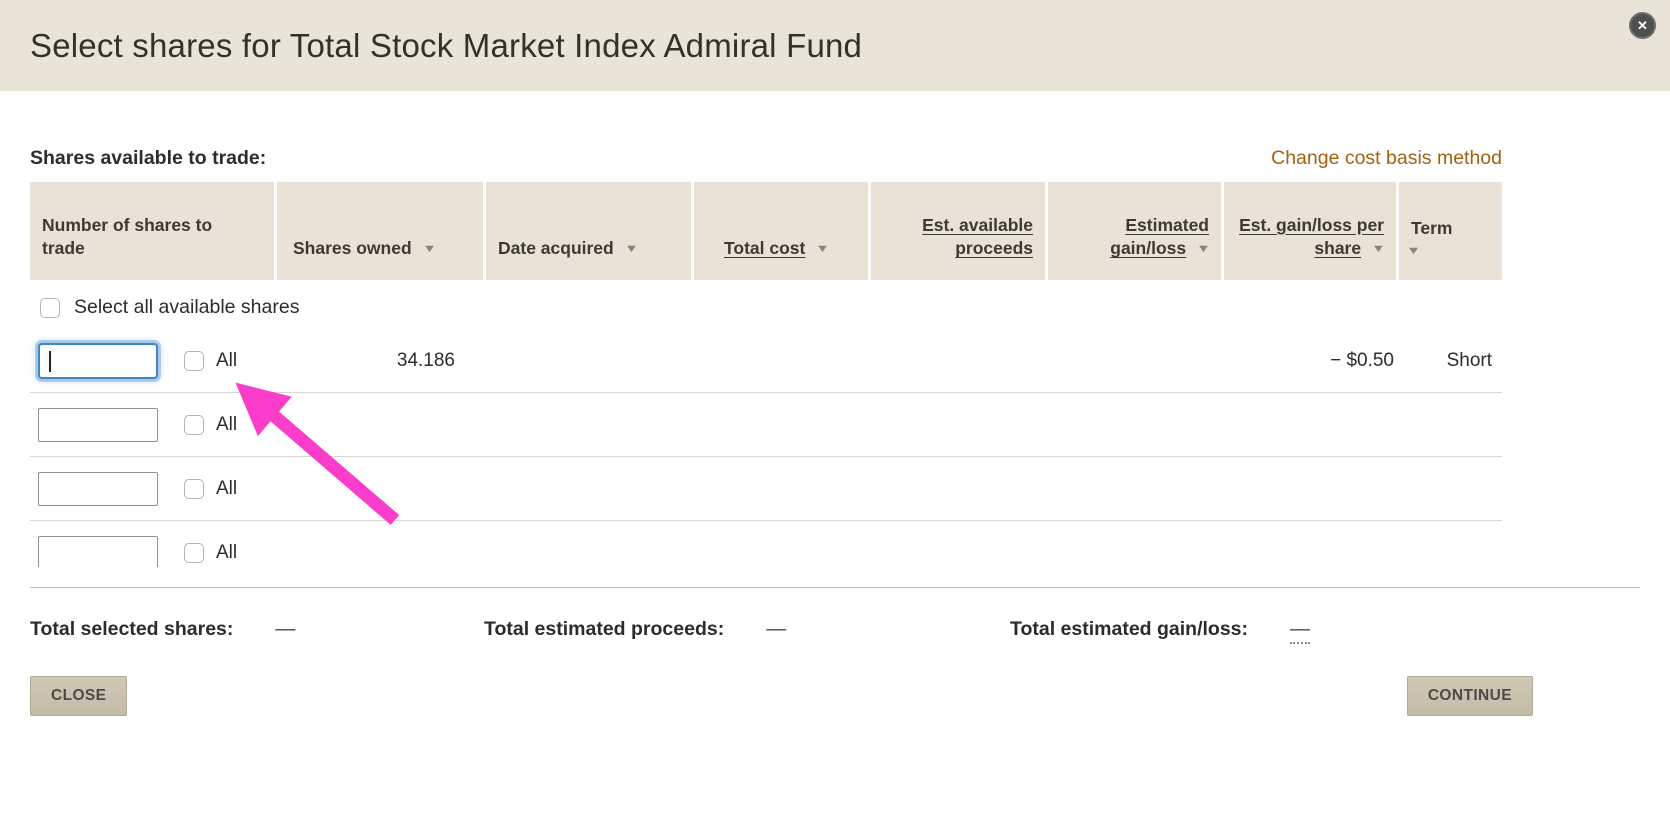 The image size is (1670, 840). Describe the element at coordinates (835, 587) in the screenshot. I see `totals-divider` at that location.